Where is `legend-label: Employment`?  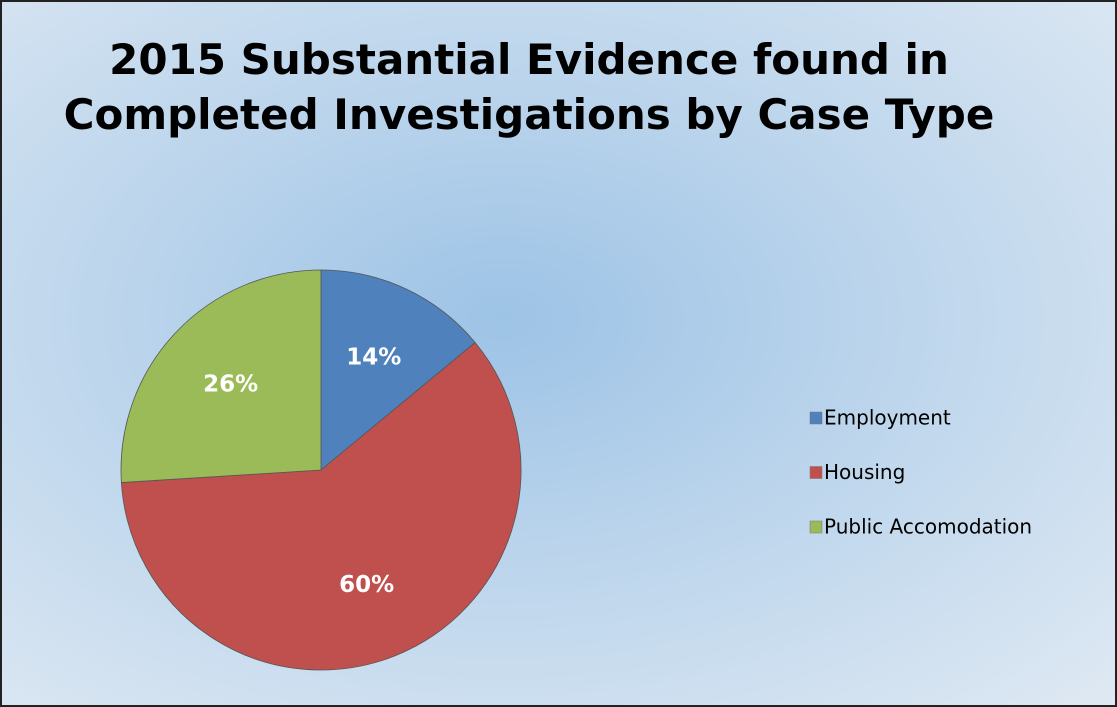 legend-label: Employment is located at coordinates (887, 418).